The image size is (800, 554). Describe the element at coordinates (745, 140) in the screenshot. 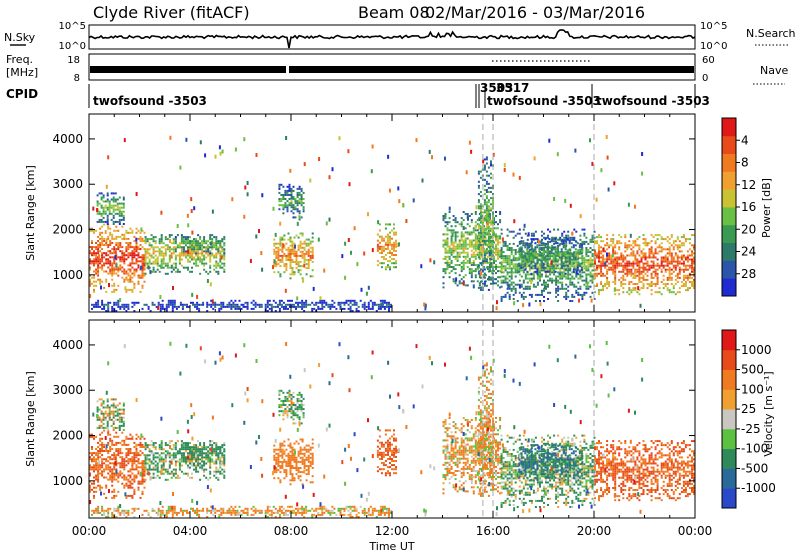

I see `power-colorbar-tick-label: 4` at that location.